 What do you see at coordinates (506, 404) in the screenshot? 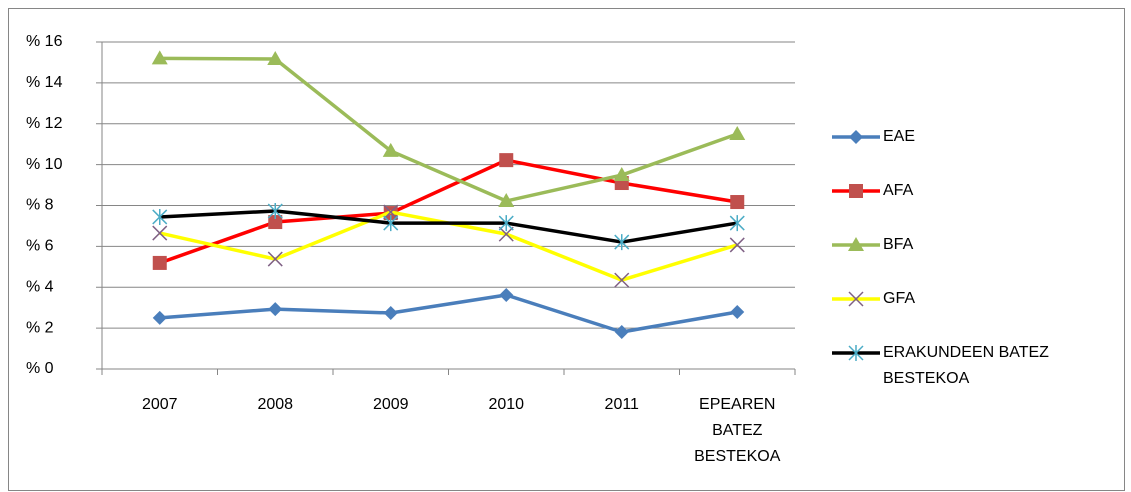
I see `x-tick-label: 2010` at bounding box center [506, 404].